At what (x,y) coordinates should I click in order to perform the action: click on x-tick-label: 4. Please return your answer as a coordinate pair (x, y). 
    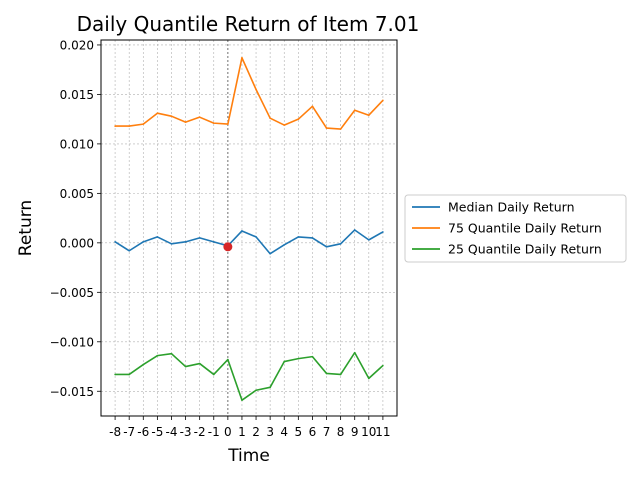
    Looking at the image, I should click on (284, 432).